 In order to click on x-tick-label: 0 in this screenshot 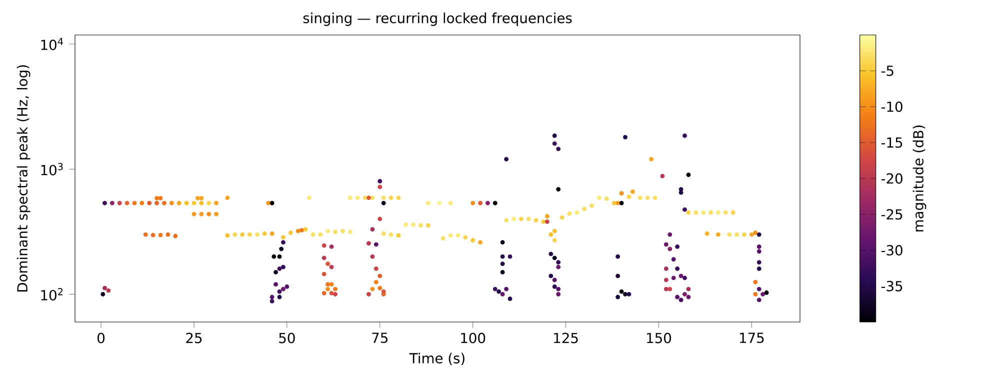, I will do `click(101, 338)`.